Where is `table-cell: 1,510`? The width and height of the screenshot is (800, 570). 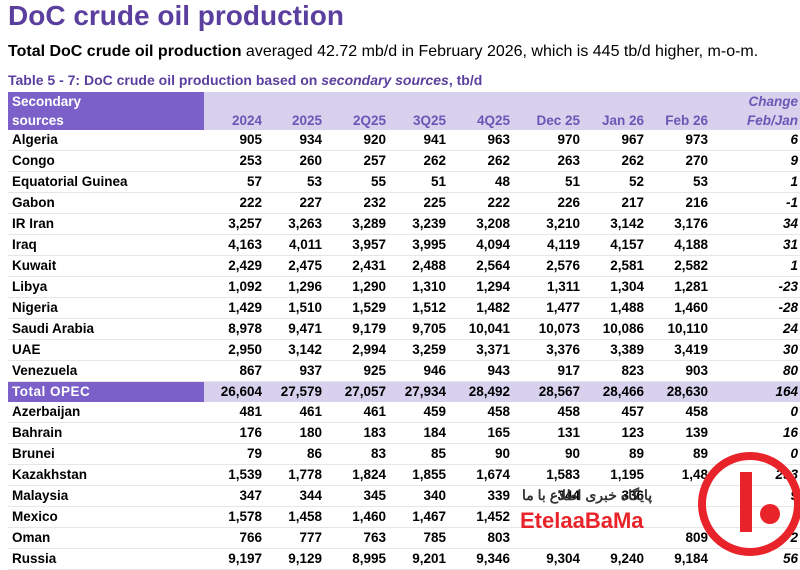
table-cell: 1,510 is located at coordinates (298, 308).